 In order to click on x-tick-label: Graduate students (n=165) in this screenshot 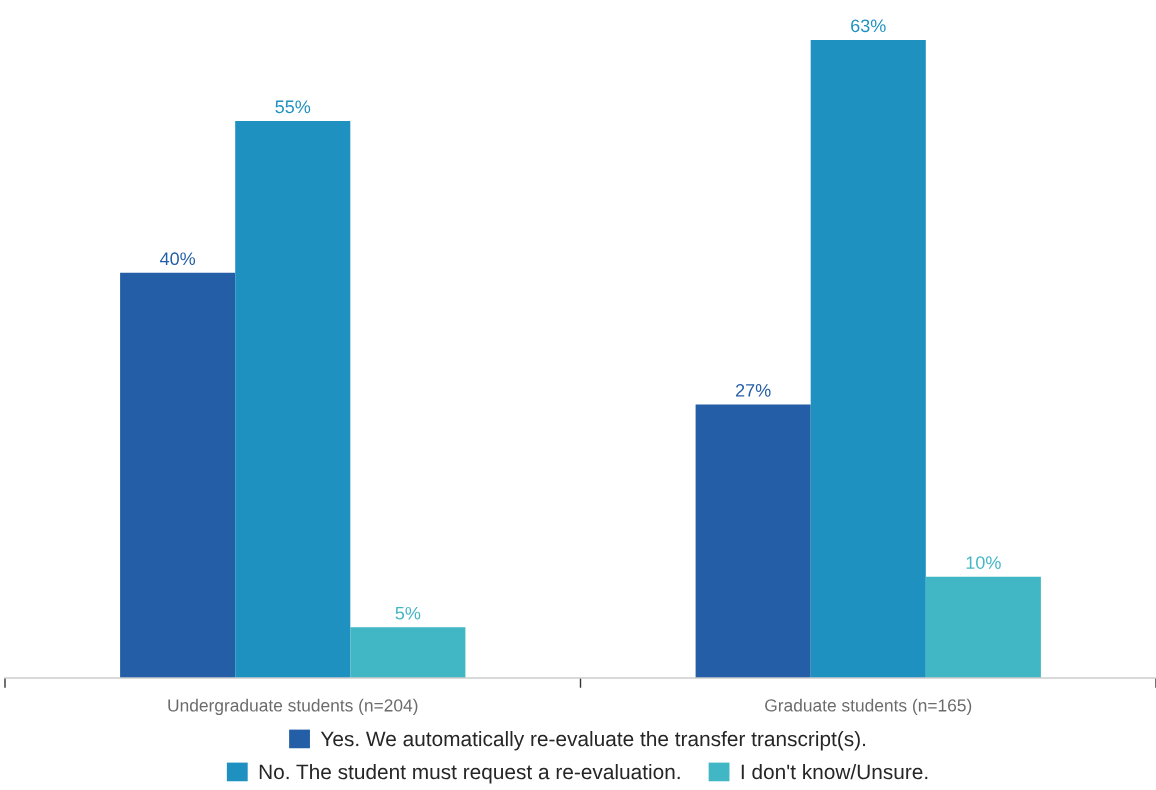, I will do `click(868, 707)`.